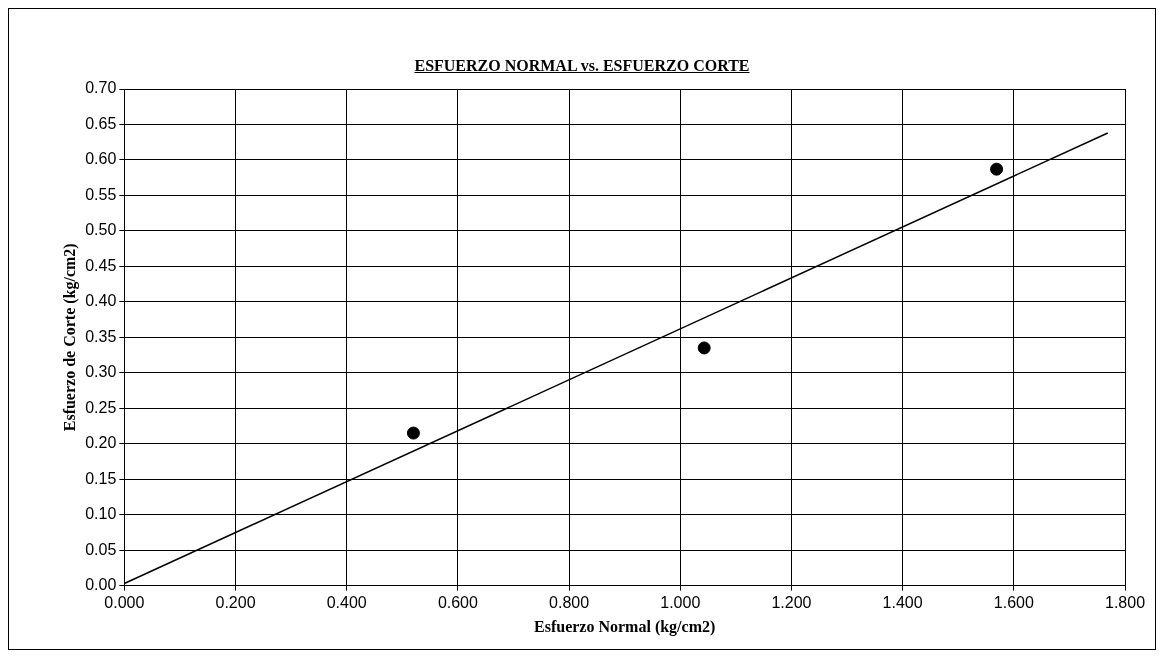 The height and width of the screenshot is (658, 1164). Describe the element at coordinates (569, 602) in the screenshot. I see `x-tick-label: 0.800` at that location.